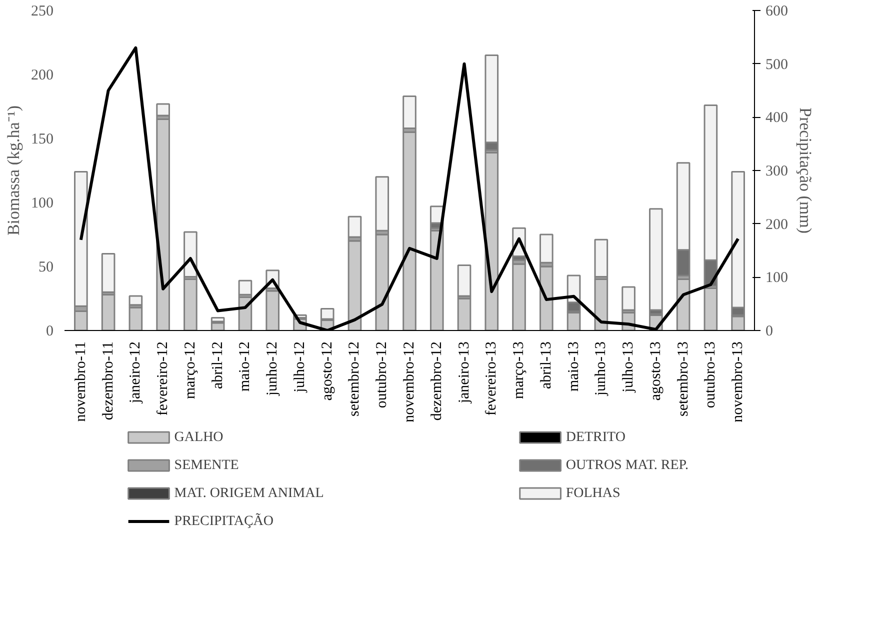  I want to click on x-tick-label: setembro-12, so click(354, 378).